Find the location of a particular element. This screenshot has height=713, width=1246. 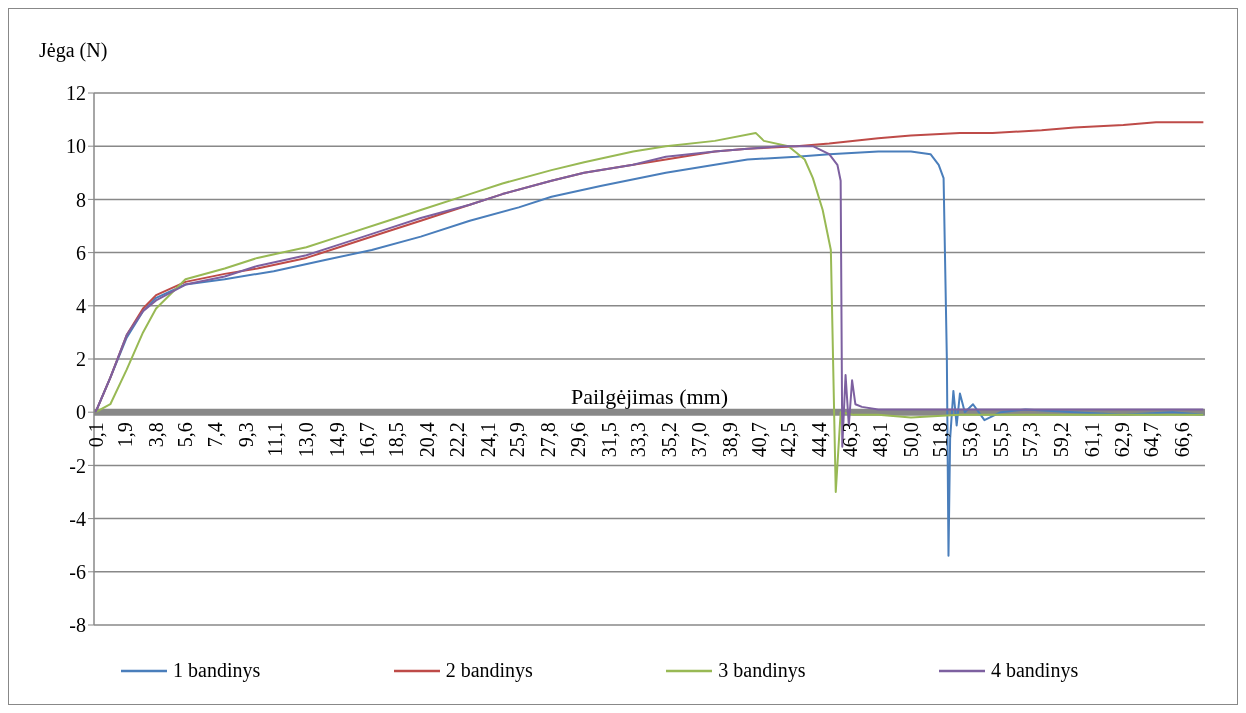

x-tick-label: 3,8 is located at coordinates (156, 435).